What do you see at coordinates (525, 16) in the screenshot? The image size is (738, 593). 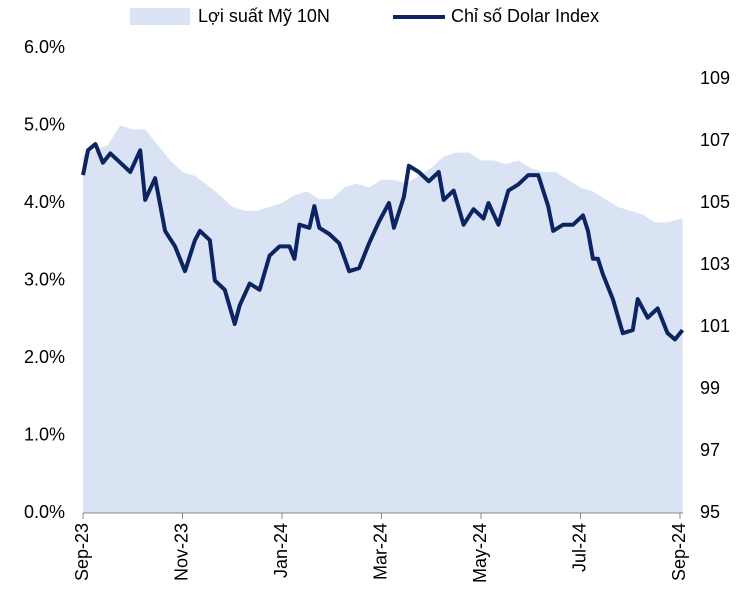 I see `legend-label: Chỉ số Dolar Index` at bounding box center [525, 16].